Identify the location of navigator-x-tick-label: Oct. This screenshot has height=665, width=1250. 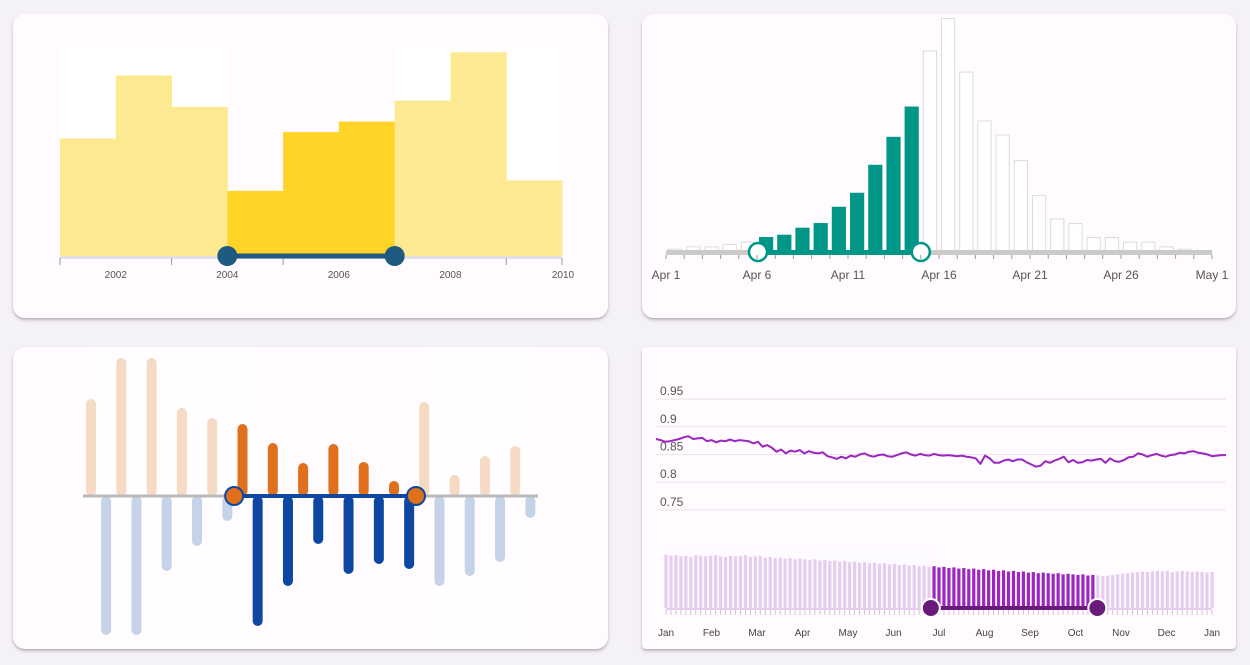
(1076, 633).